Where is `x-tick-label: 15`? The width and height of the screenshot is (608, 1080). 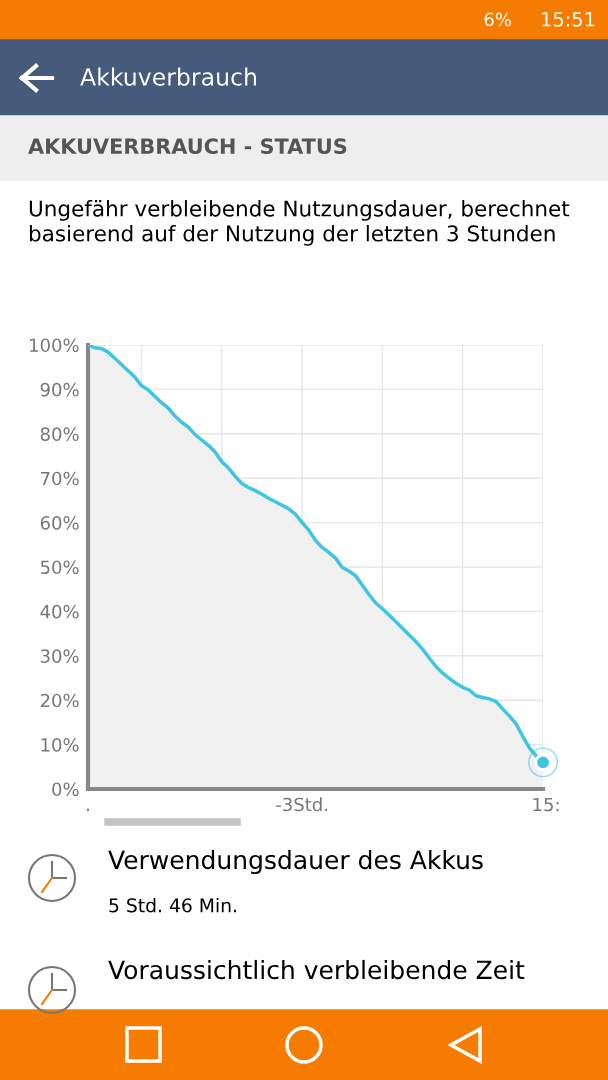
x-tick-label: 15 is located at coordinates (543, 804).